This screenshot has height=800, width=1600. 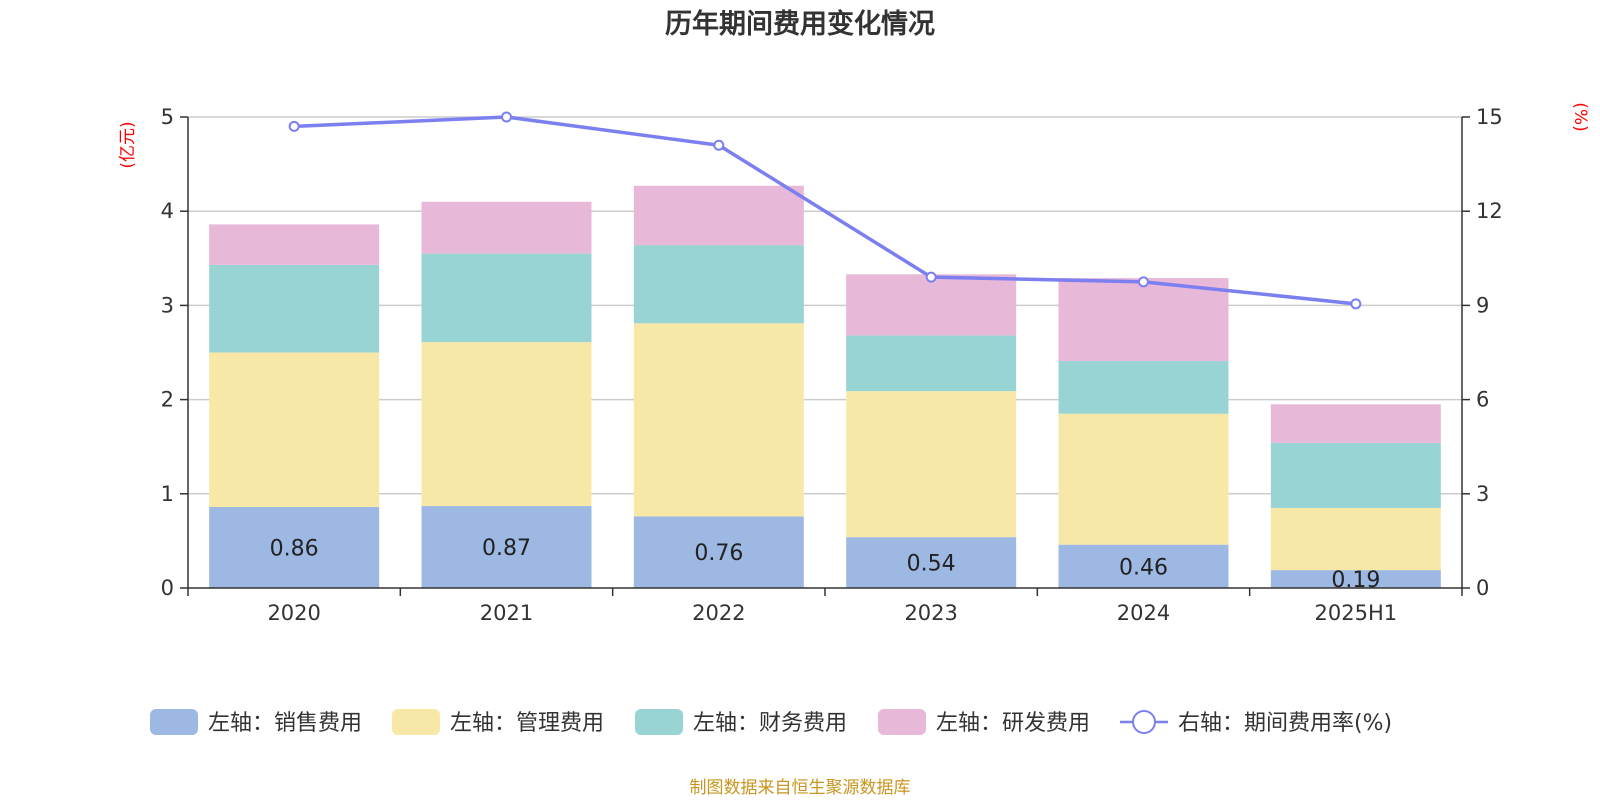 I want to click on x-tick-label: 2021, so click(x=506, y=613).